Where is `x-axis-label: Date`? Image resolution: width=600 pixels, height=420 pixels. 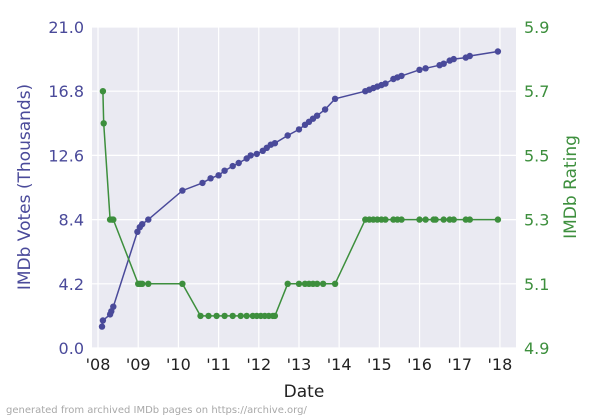
x-axis-label: Date is located at coordinates (304, 391).